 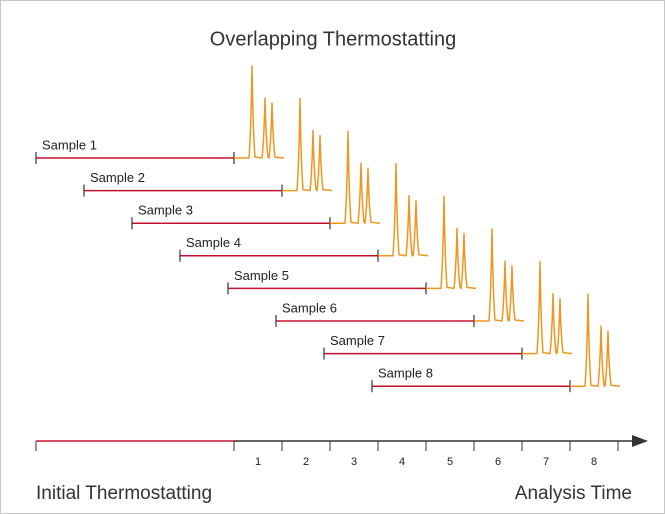 What do you see at coordinates (640, 441) in the screenshot?
I see `axis-arrow` at bounding box center [640, 441].